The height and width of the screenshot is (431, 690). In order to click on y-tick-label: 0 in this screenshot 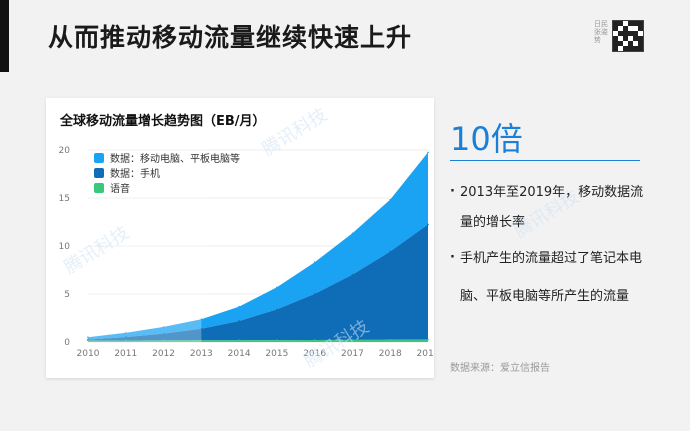, I will do `click(67, 343)`.